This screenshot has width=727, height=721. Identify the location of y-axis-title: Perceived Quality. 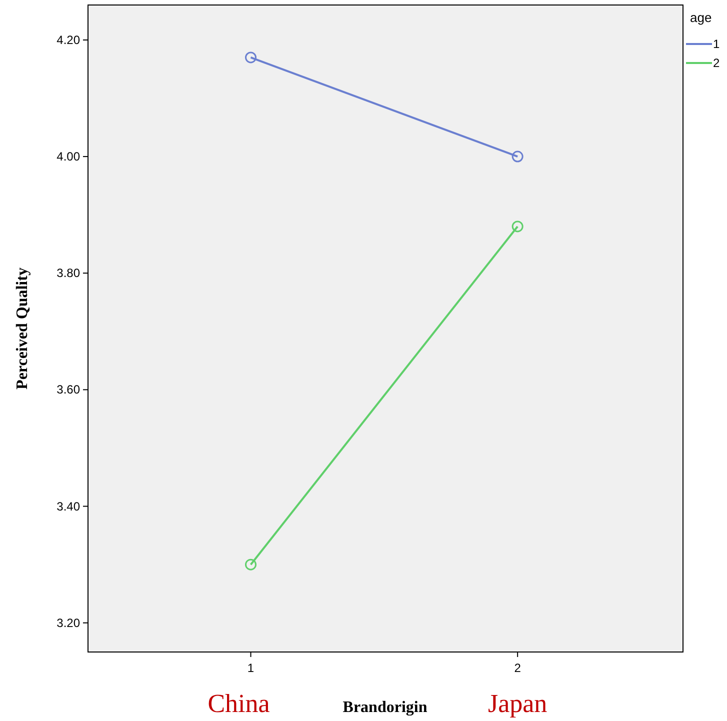
(22, 329).